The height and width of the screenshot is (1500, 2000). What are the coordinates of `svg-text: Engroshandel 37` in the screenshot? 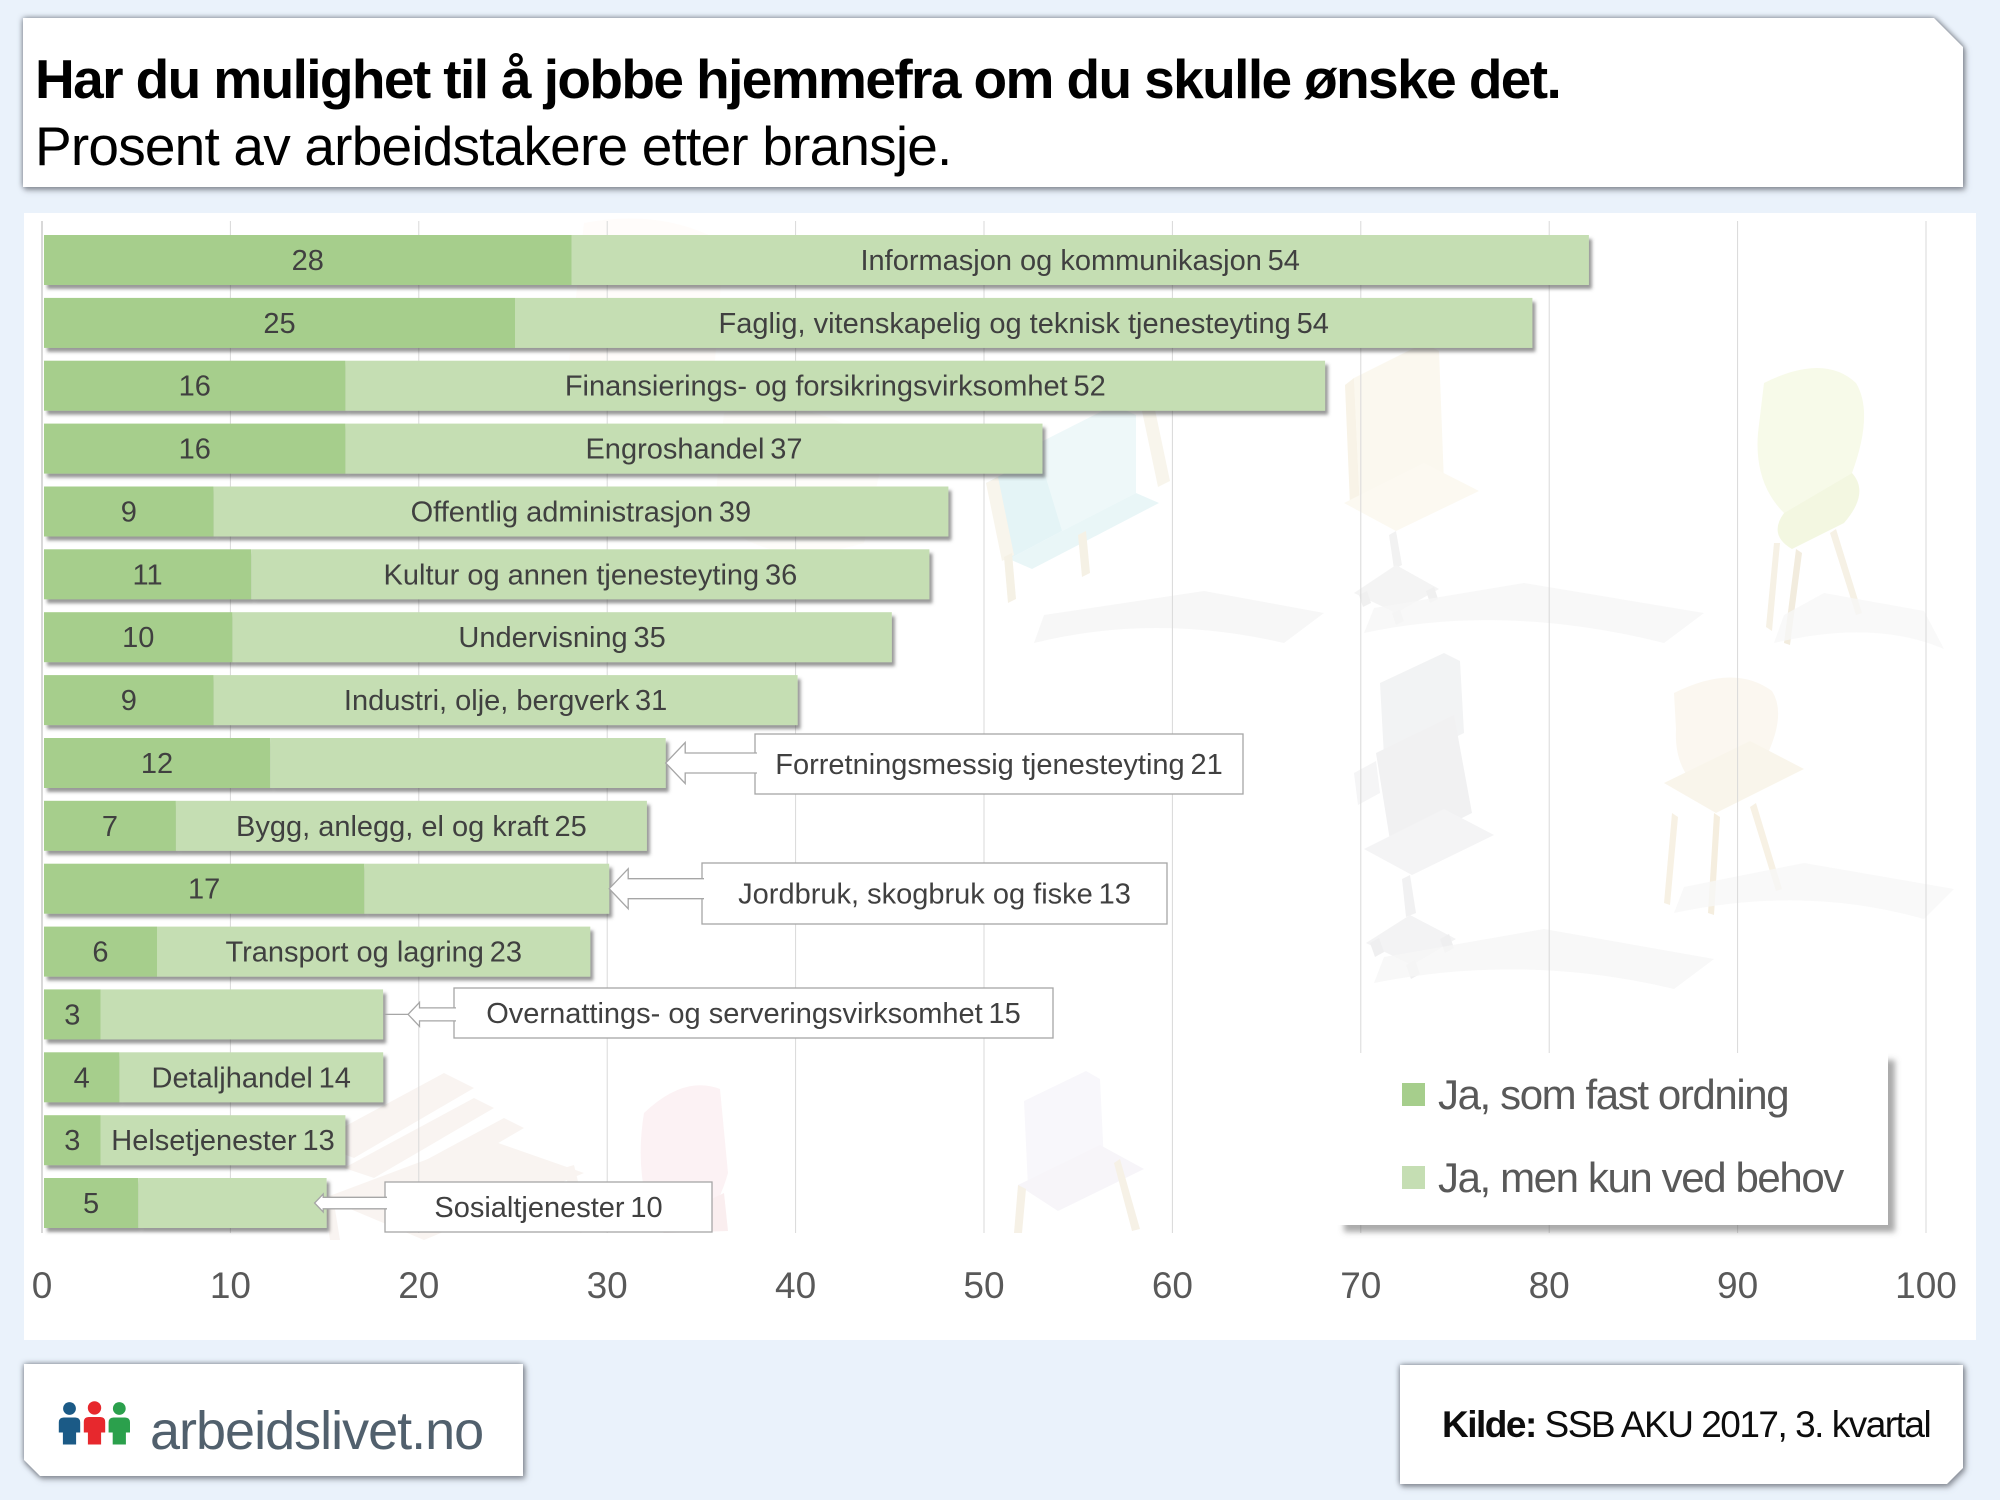 It's located at (693, 450).